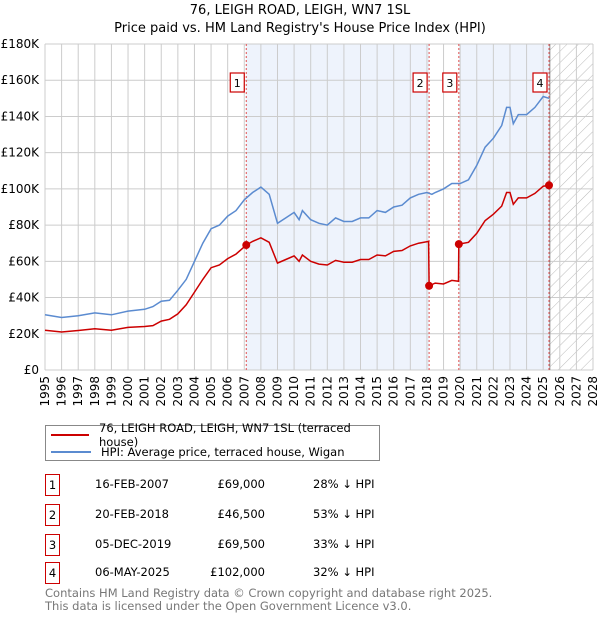  What do you see at coordinates (477, 391) in the screenshot?
I see `x-tick-label: 2021` at bounding box center [477, 391].